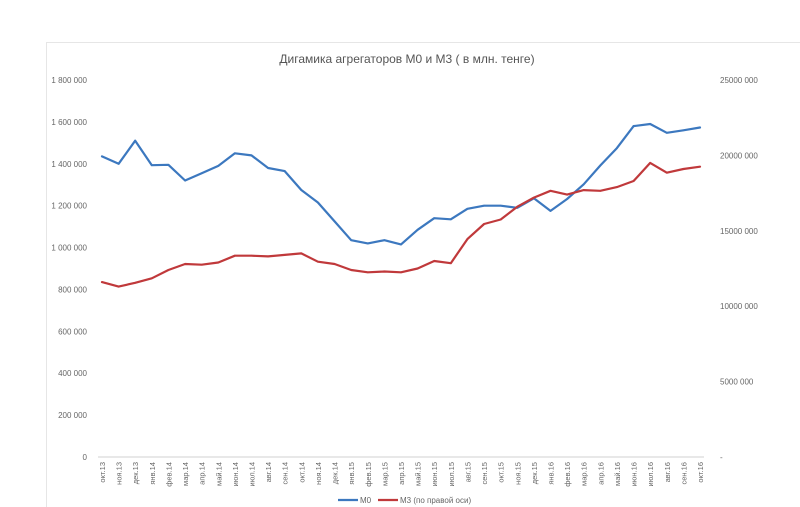 The image size is (800, 507). I want to click on x-axis-tick-label: мар.15, so click(384, 474).